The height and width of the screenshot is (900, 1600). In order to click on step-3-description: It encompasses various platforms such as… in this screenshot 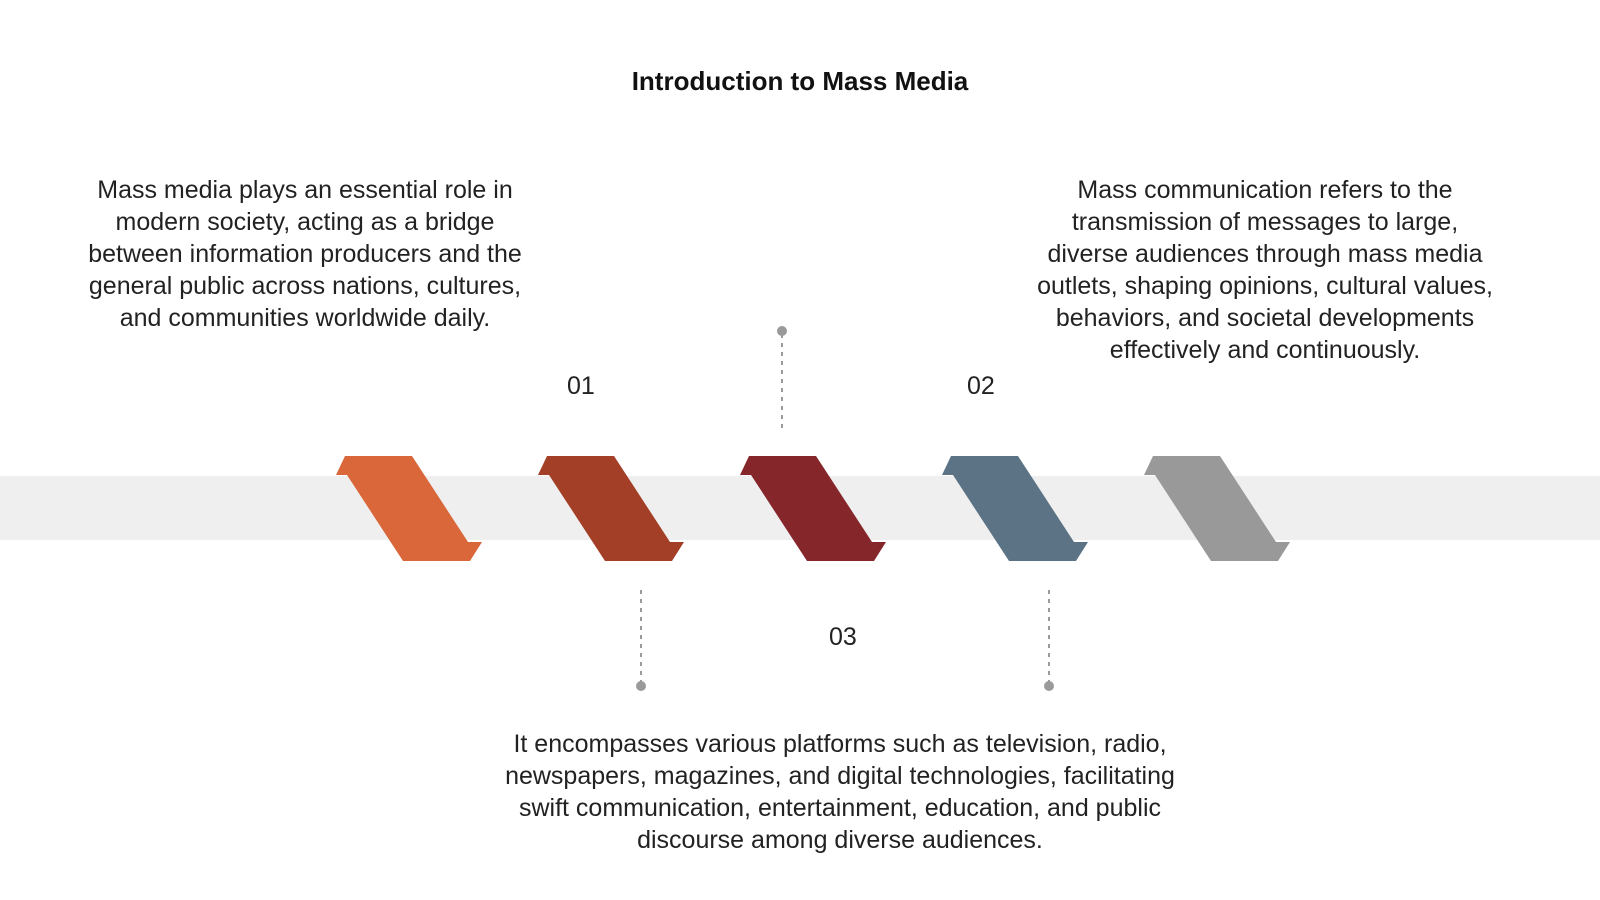, I will do `click(840, 792)`.